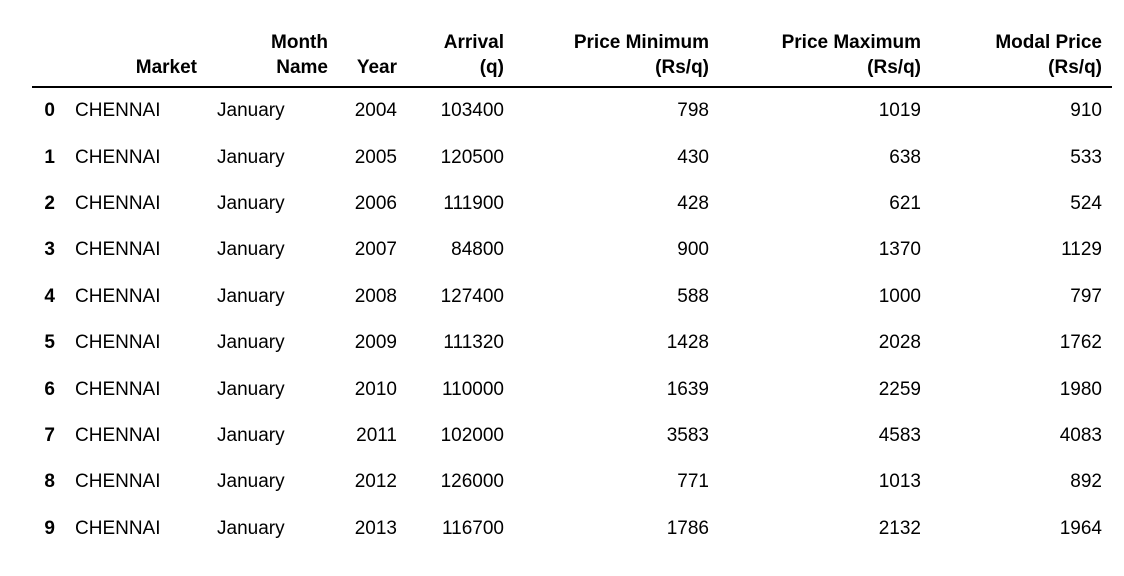 The width and height of the screenshot is (1124, 576). Describe the element at coordinates (49, 296) in the screenshot. I see `row-index: 4` at that location.